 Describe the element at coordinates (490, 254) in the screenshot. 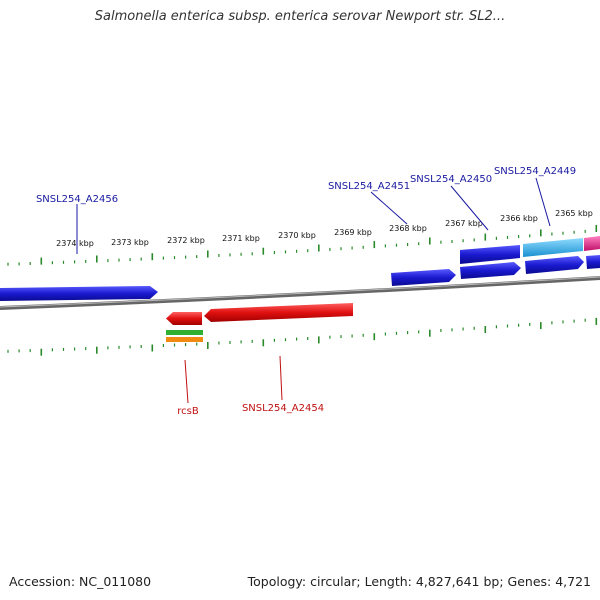

I see `gene-SNSL254_A2450` at that location.